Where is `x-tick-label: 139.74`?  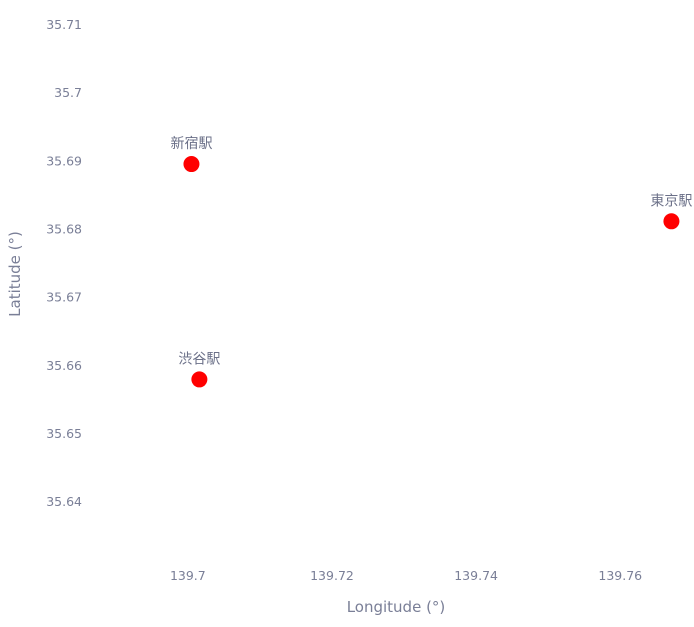
x-tick-label: 139.74 is located at coordinates (476, 575).